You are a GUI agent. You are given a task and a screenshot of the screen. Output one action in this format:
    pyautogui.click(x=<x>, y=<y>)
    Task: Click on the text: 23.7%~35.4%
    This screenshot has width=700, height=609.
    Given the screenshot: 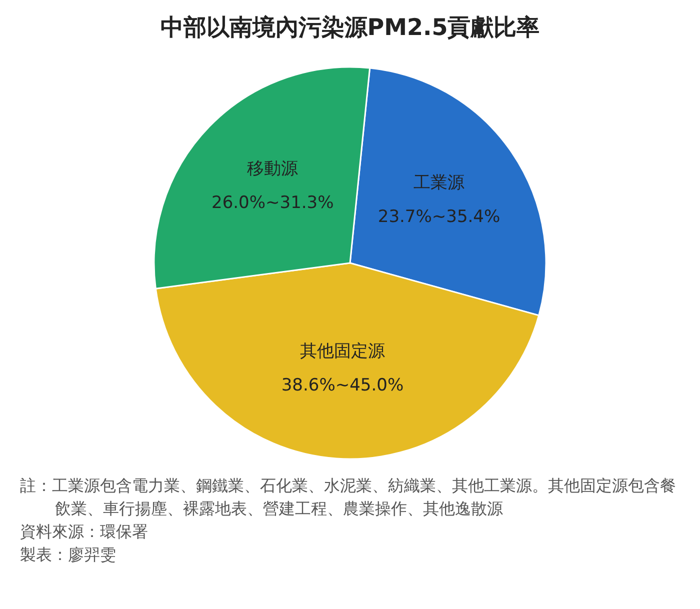 What is the action you would take?
    pyautogui.click(x=439, y=217)
    